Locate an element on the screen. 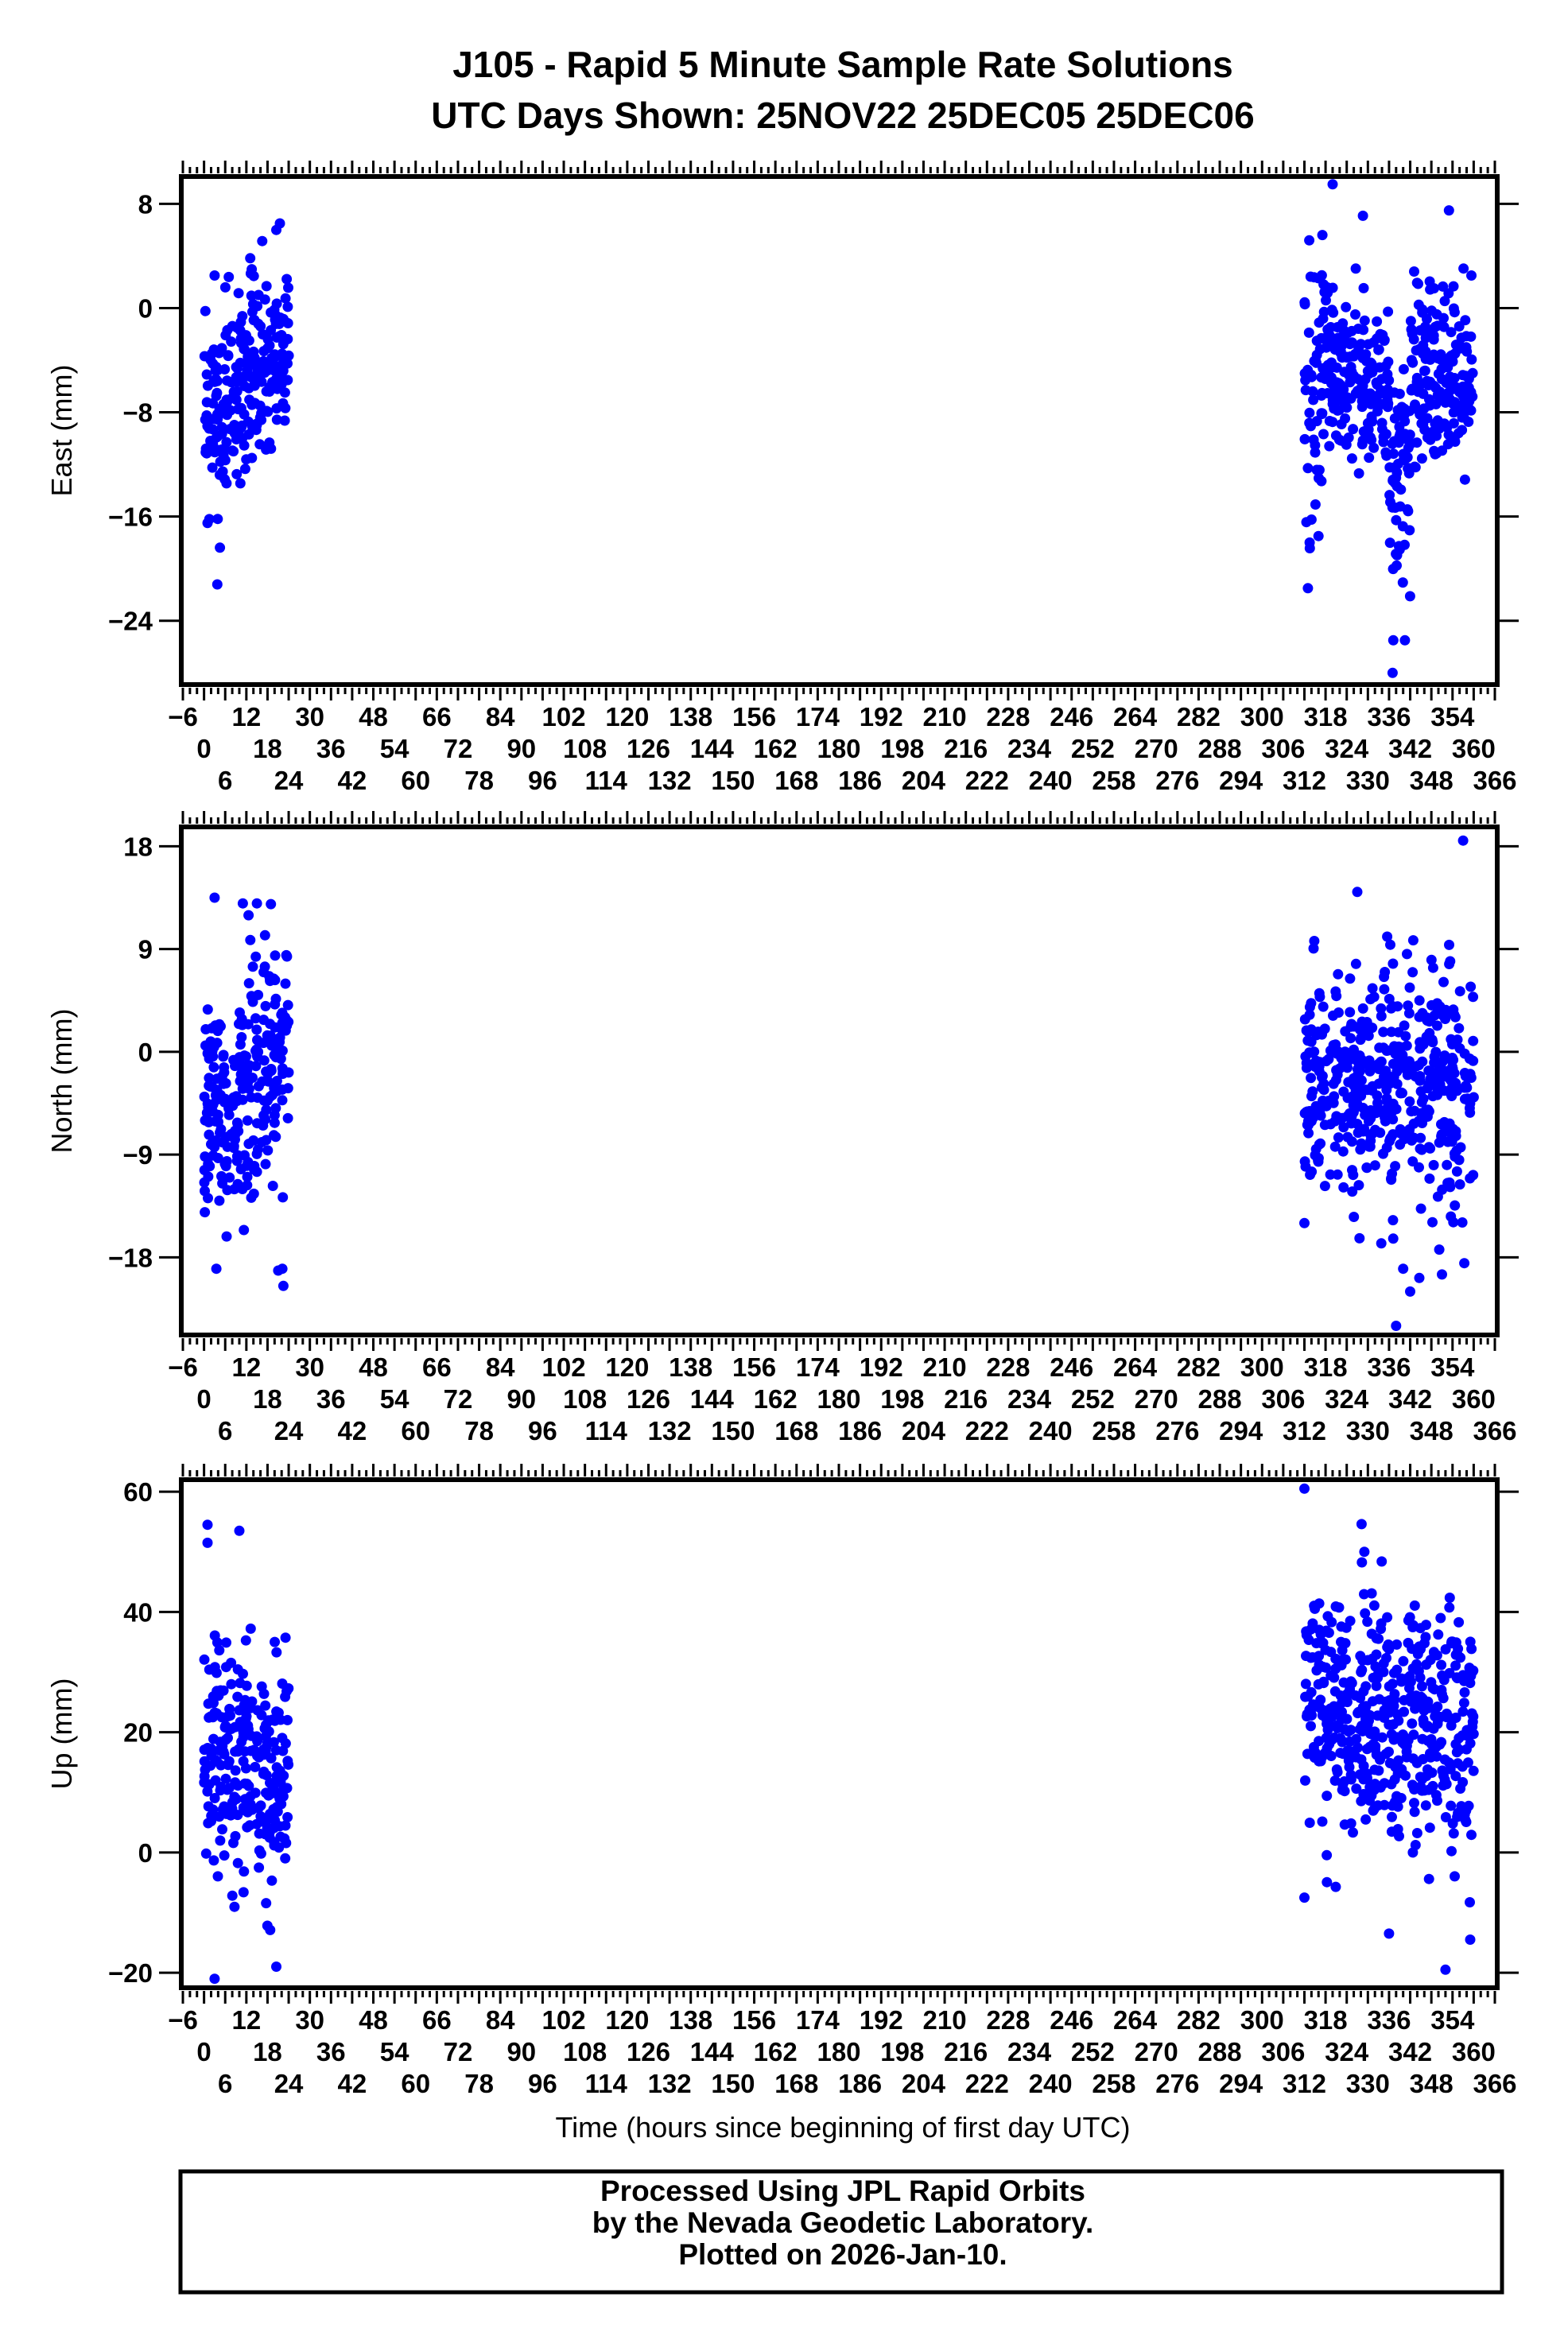 This screenshot has width=1568, height=2336. chart-subtitle: UTC Days Shown: 25NOV22 25DEC05 25DEC06 is located at coordinates (843, 116).